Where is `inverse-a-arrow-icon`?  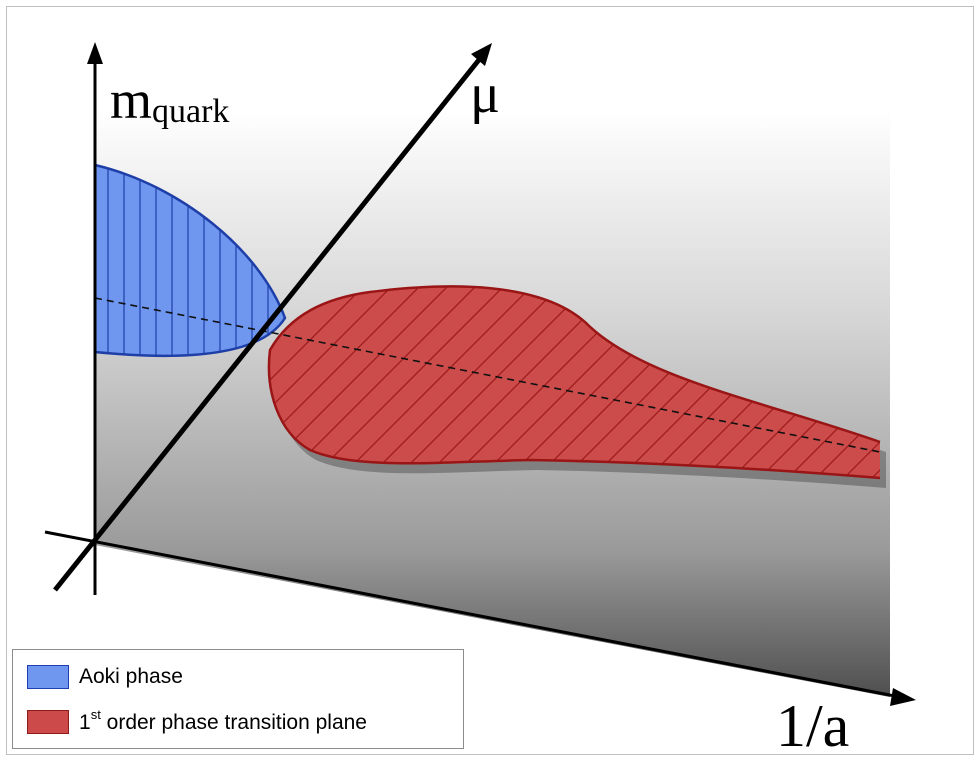
inverse-a-arrow-icon is located at coordinates (903, 697).